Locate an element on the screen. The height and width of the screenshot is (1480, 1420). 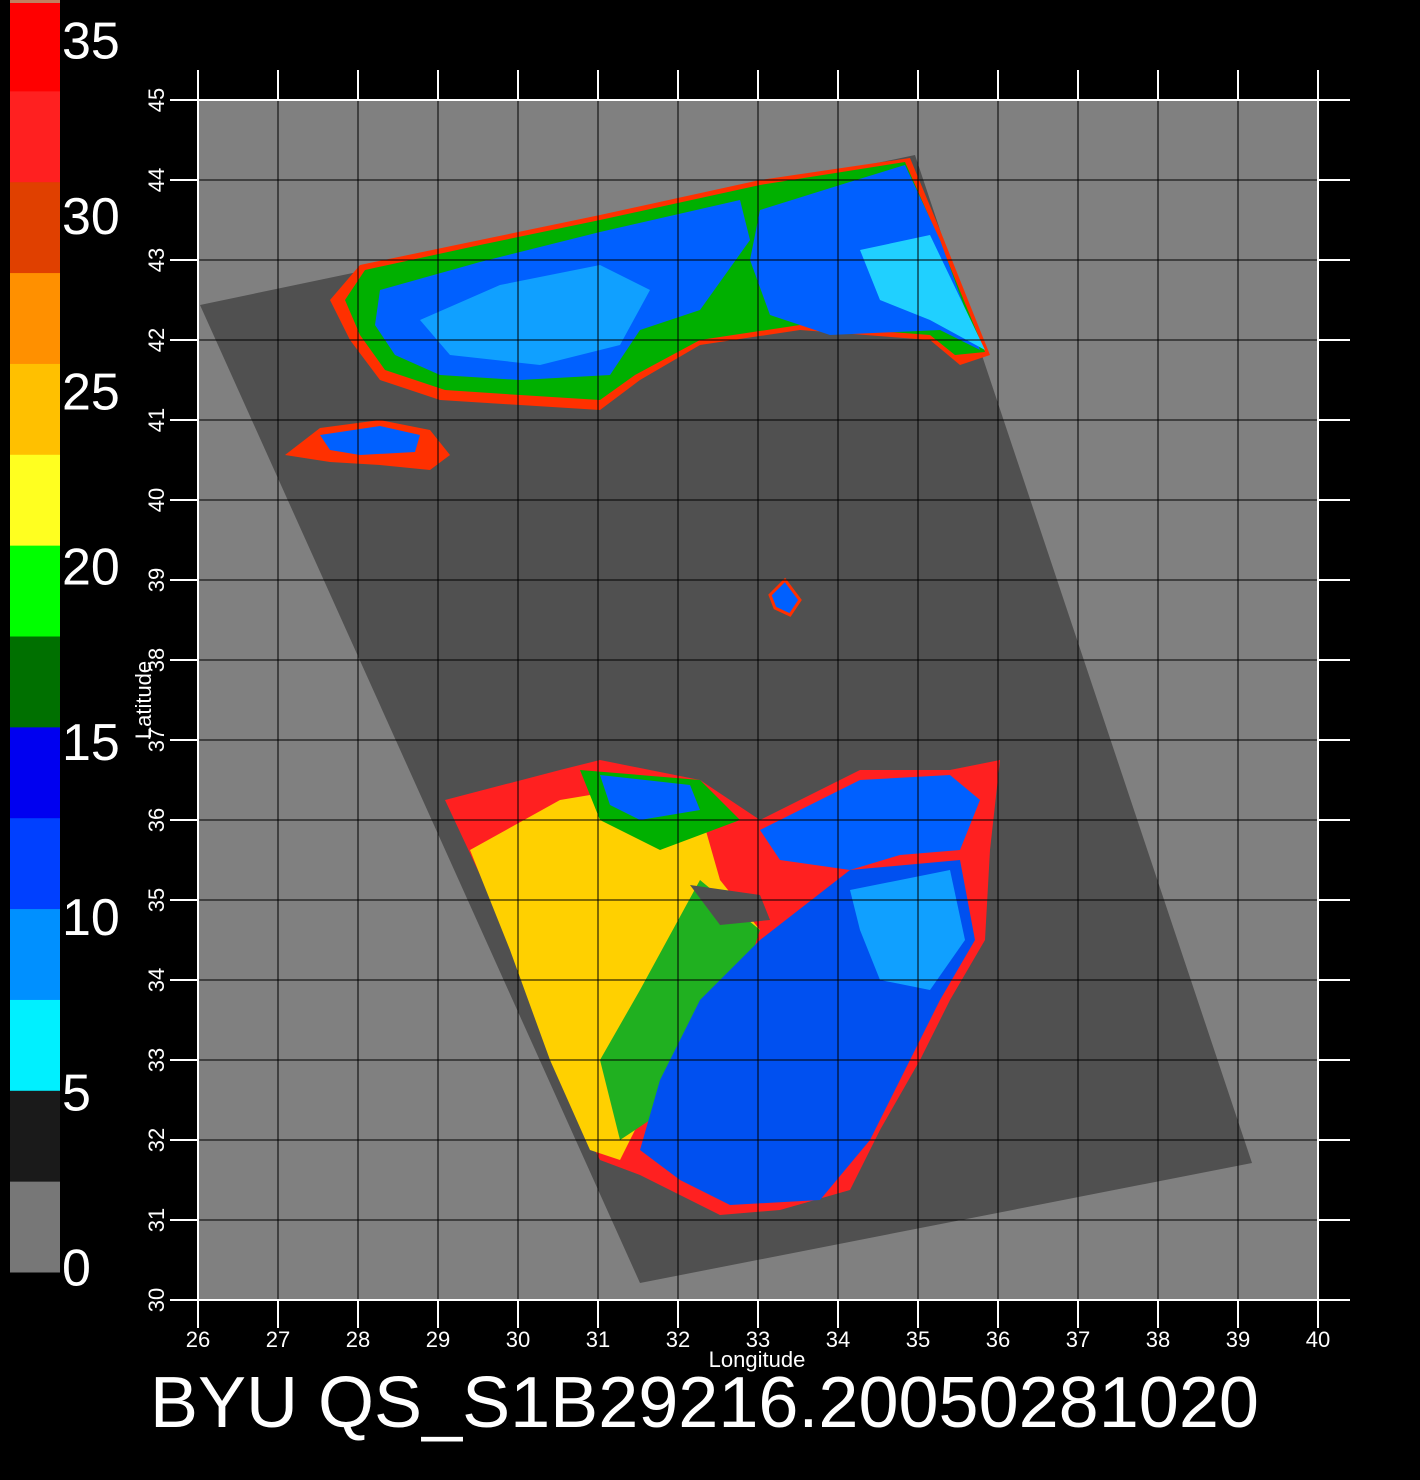
colorbar-tick-label: 15 is located at coordinates (91, 743).